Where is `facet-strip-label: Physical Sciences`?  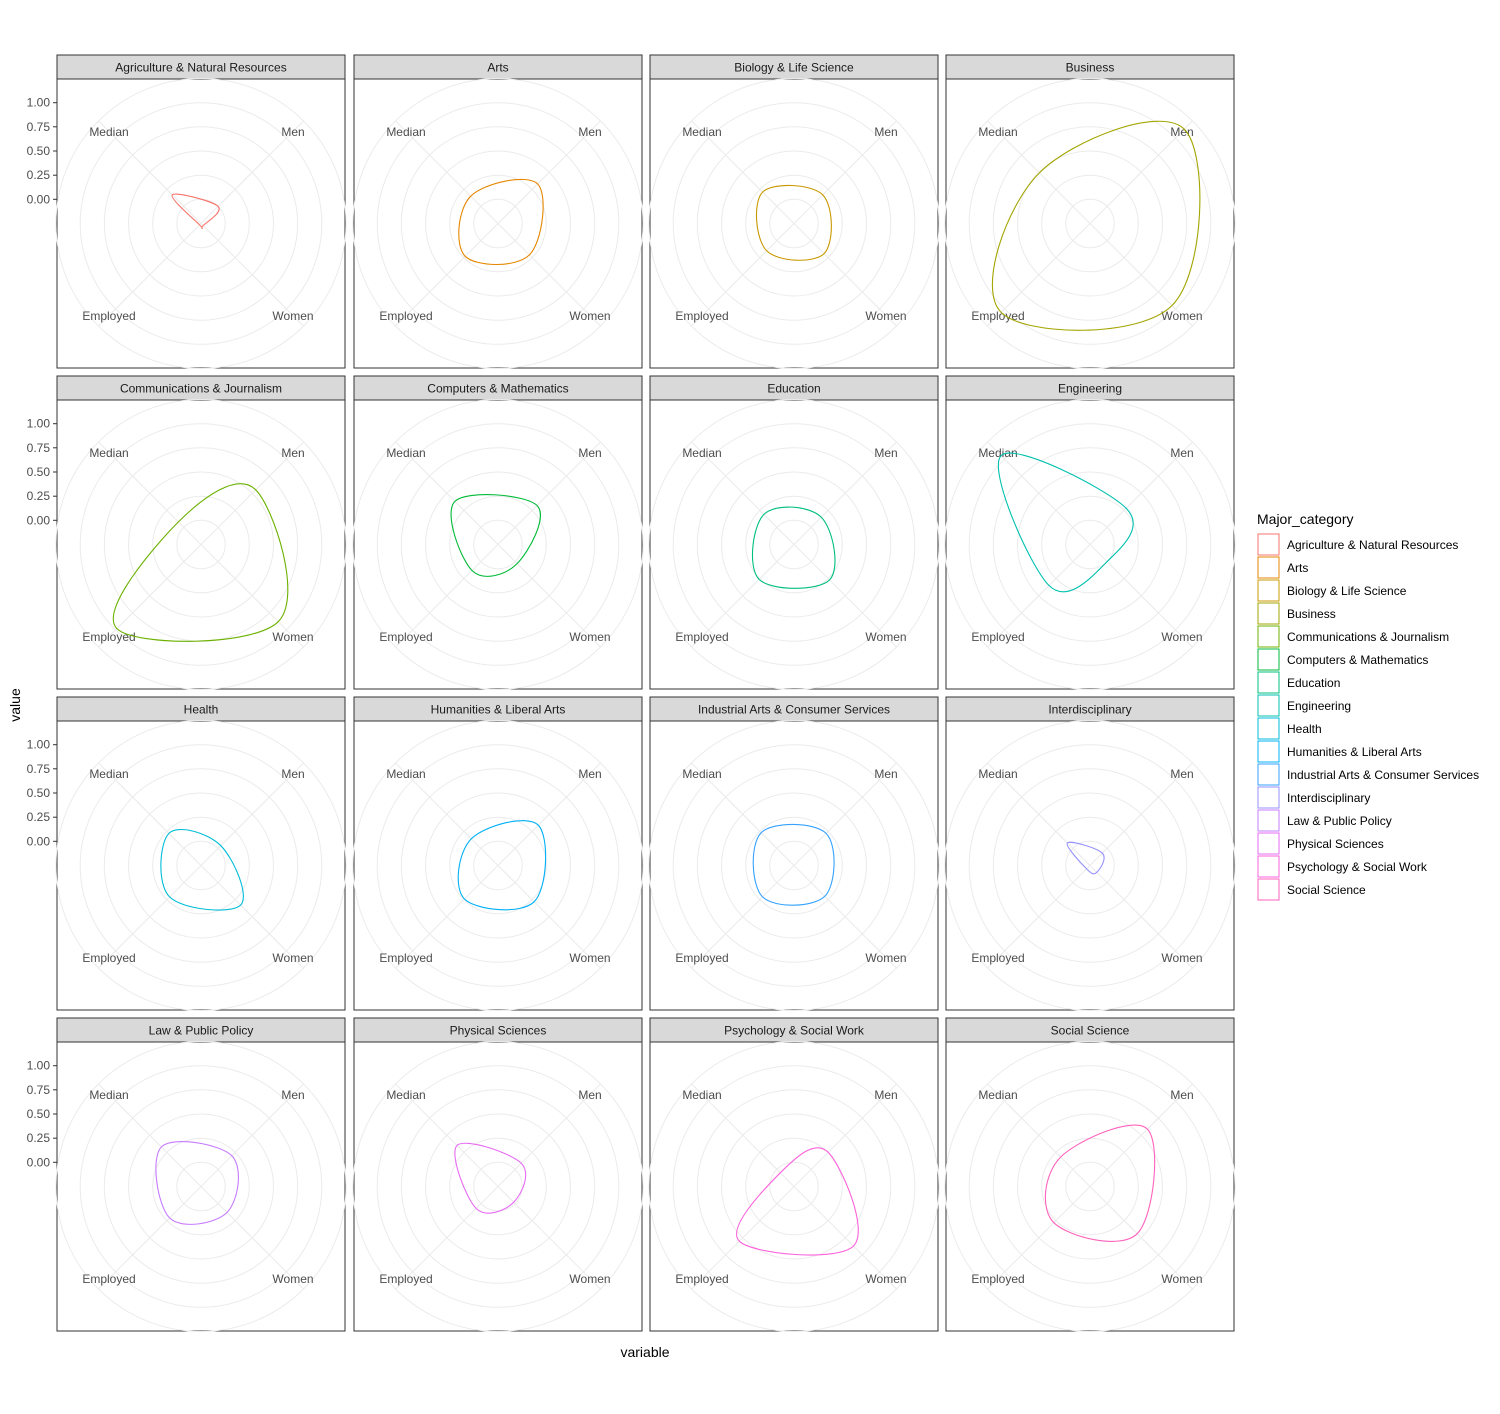 facet-strip-label: Physical Sciences is located at coordinates (498, 1031).